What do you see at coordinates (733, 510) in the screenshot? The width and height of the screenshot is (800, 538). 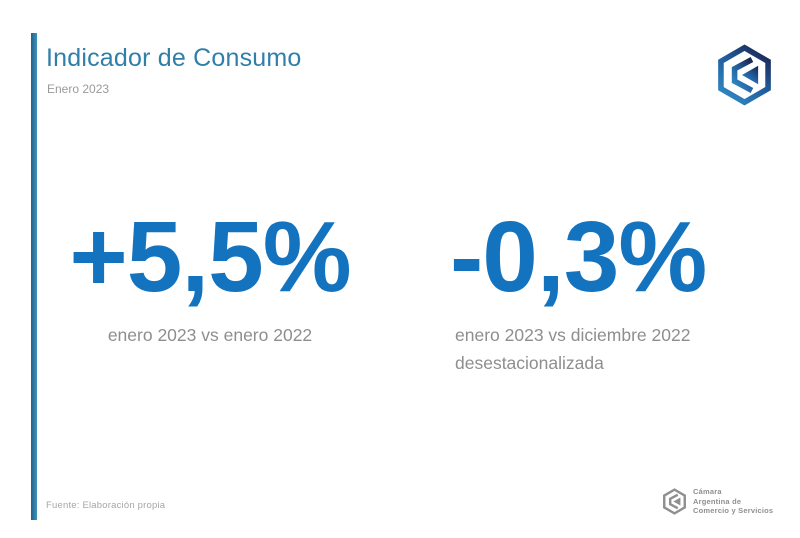 I see `org-name-line3: Comercio y Servicios` at bounding box center [733, 510].